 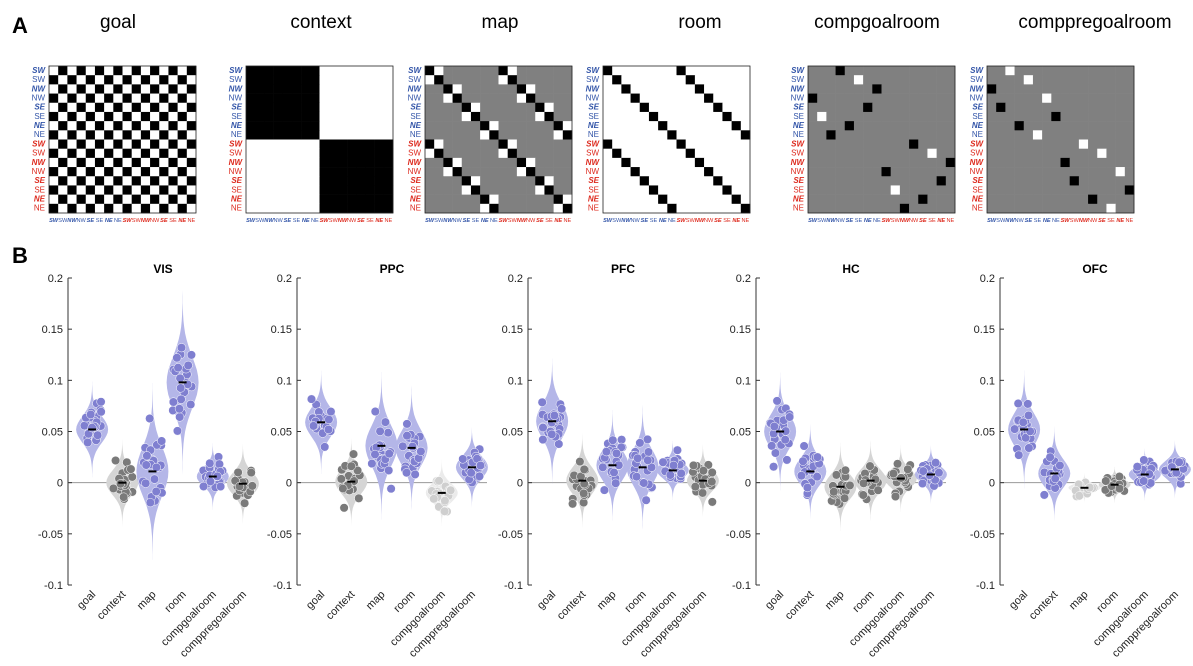 I want to click on y-tick-label: 0.15, so click(x=52, y=330).